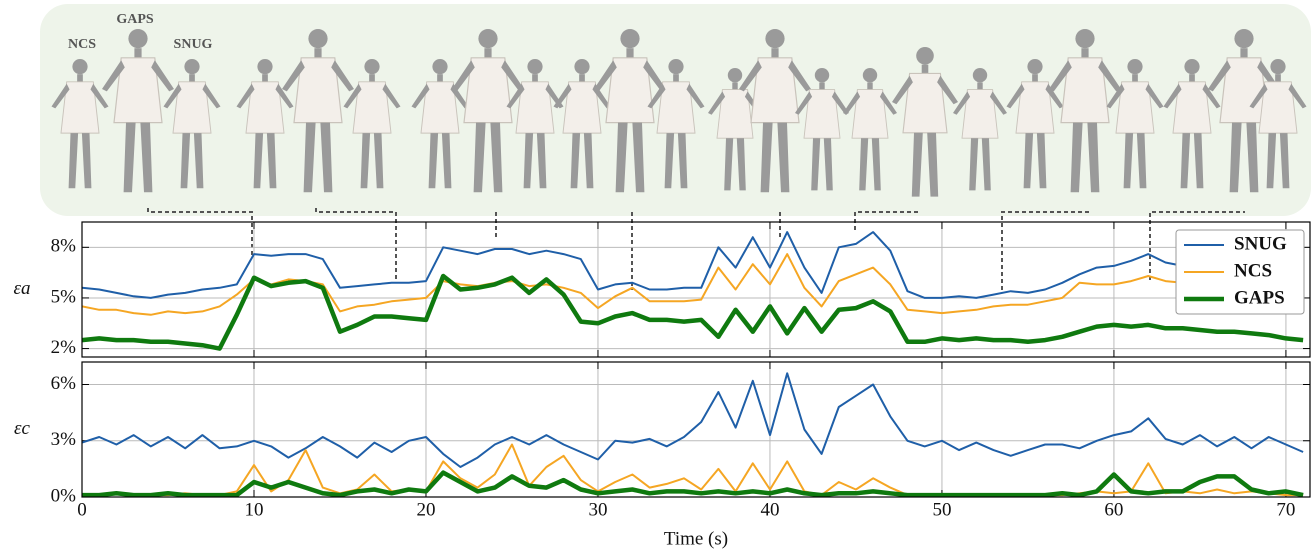 The width and height of the screenshot is (1313, 554). What do you see at coordinates (64, 246) in the screenshot?
I see `y-tick-label: 8%` at bounding box center [64, 246].